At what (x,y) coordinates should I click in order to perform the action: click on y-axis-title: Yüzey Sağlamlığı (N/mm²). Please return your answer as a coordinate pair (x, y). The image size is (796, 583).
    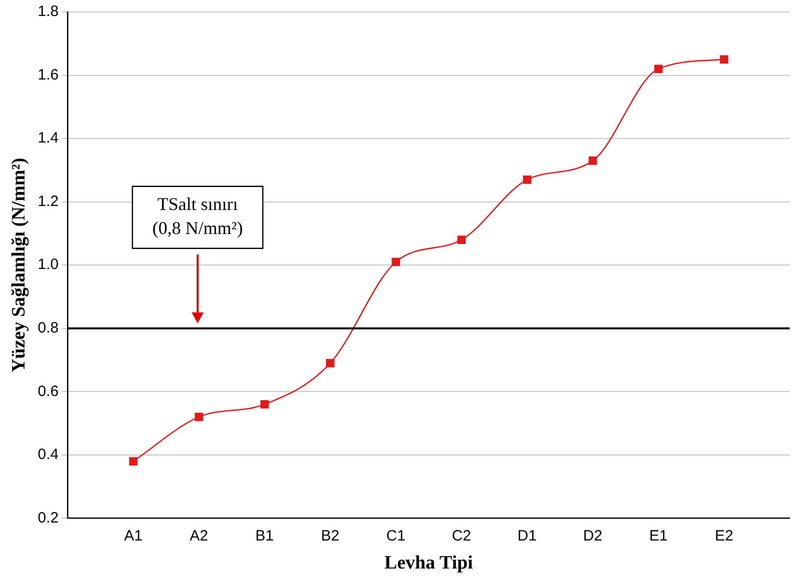
    Looking at the image, I should click on (19, 265).